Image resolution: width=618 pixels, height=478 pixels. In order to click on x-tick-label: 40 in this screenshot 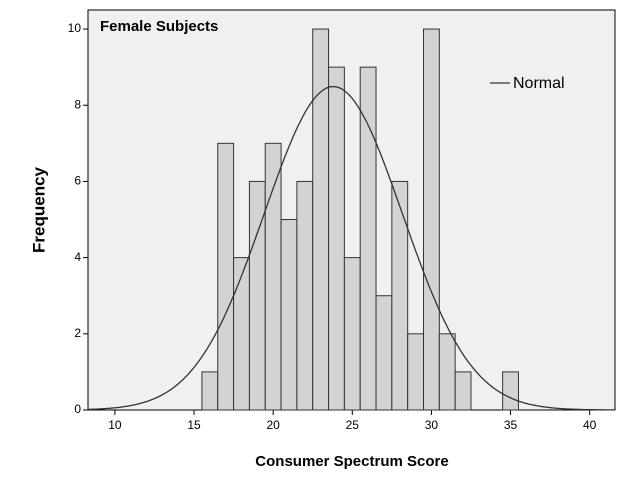, I will do `click(590, 425)`.